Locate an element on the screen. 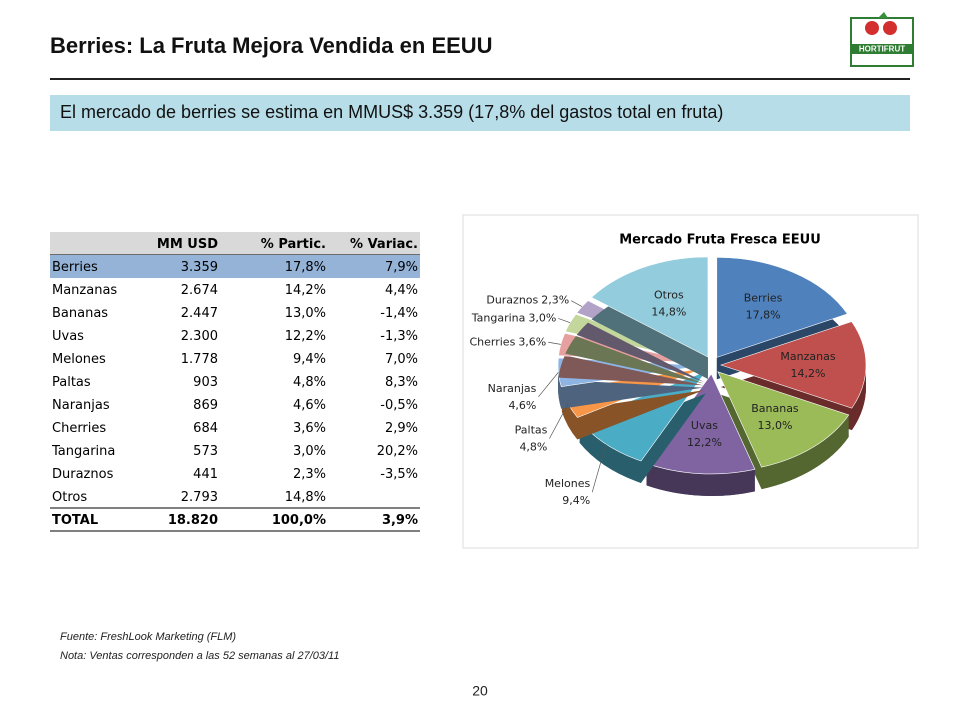  cell: 20,2% is located at coordinates (397, 451).